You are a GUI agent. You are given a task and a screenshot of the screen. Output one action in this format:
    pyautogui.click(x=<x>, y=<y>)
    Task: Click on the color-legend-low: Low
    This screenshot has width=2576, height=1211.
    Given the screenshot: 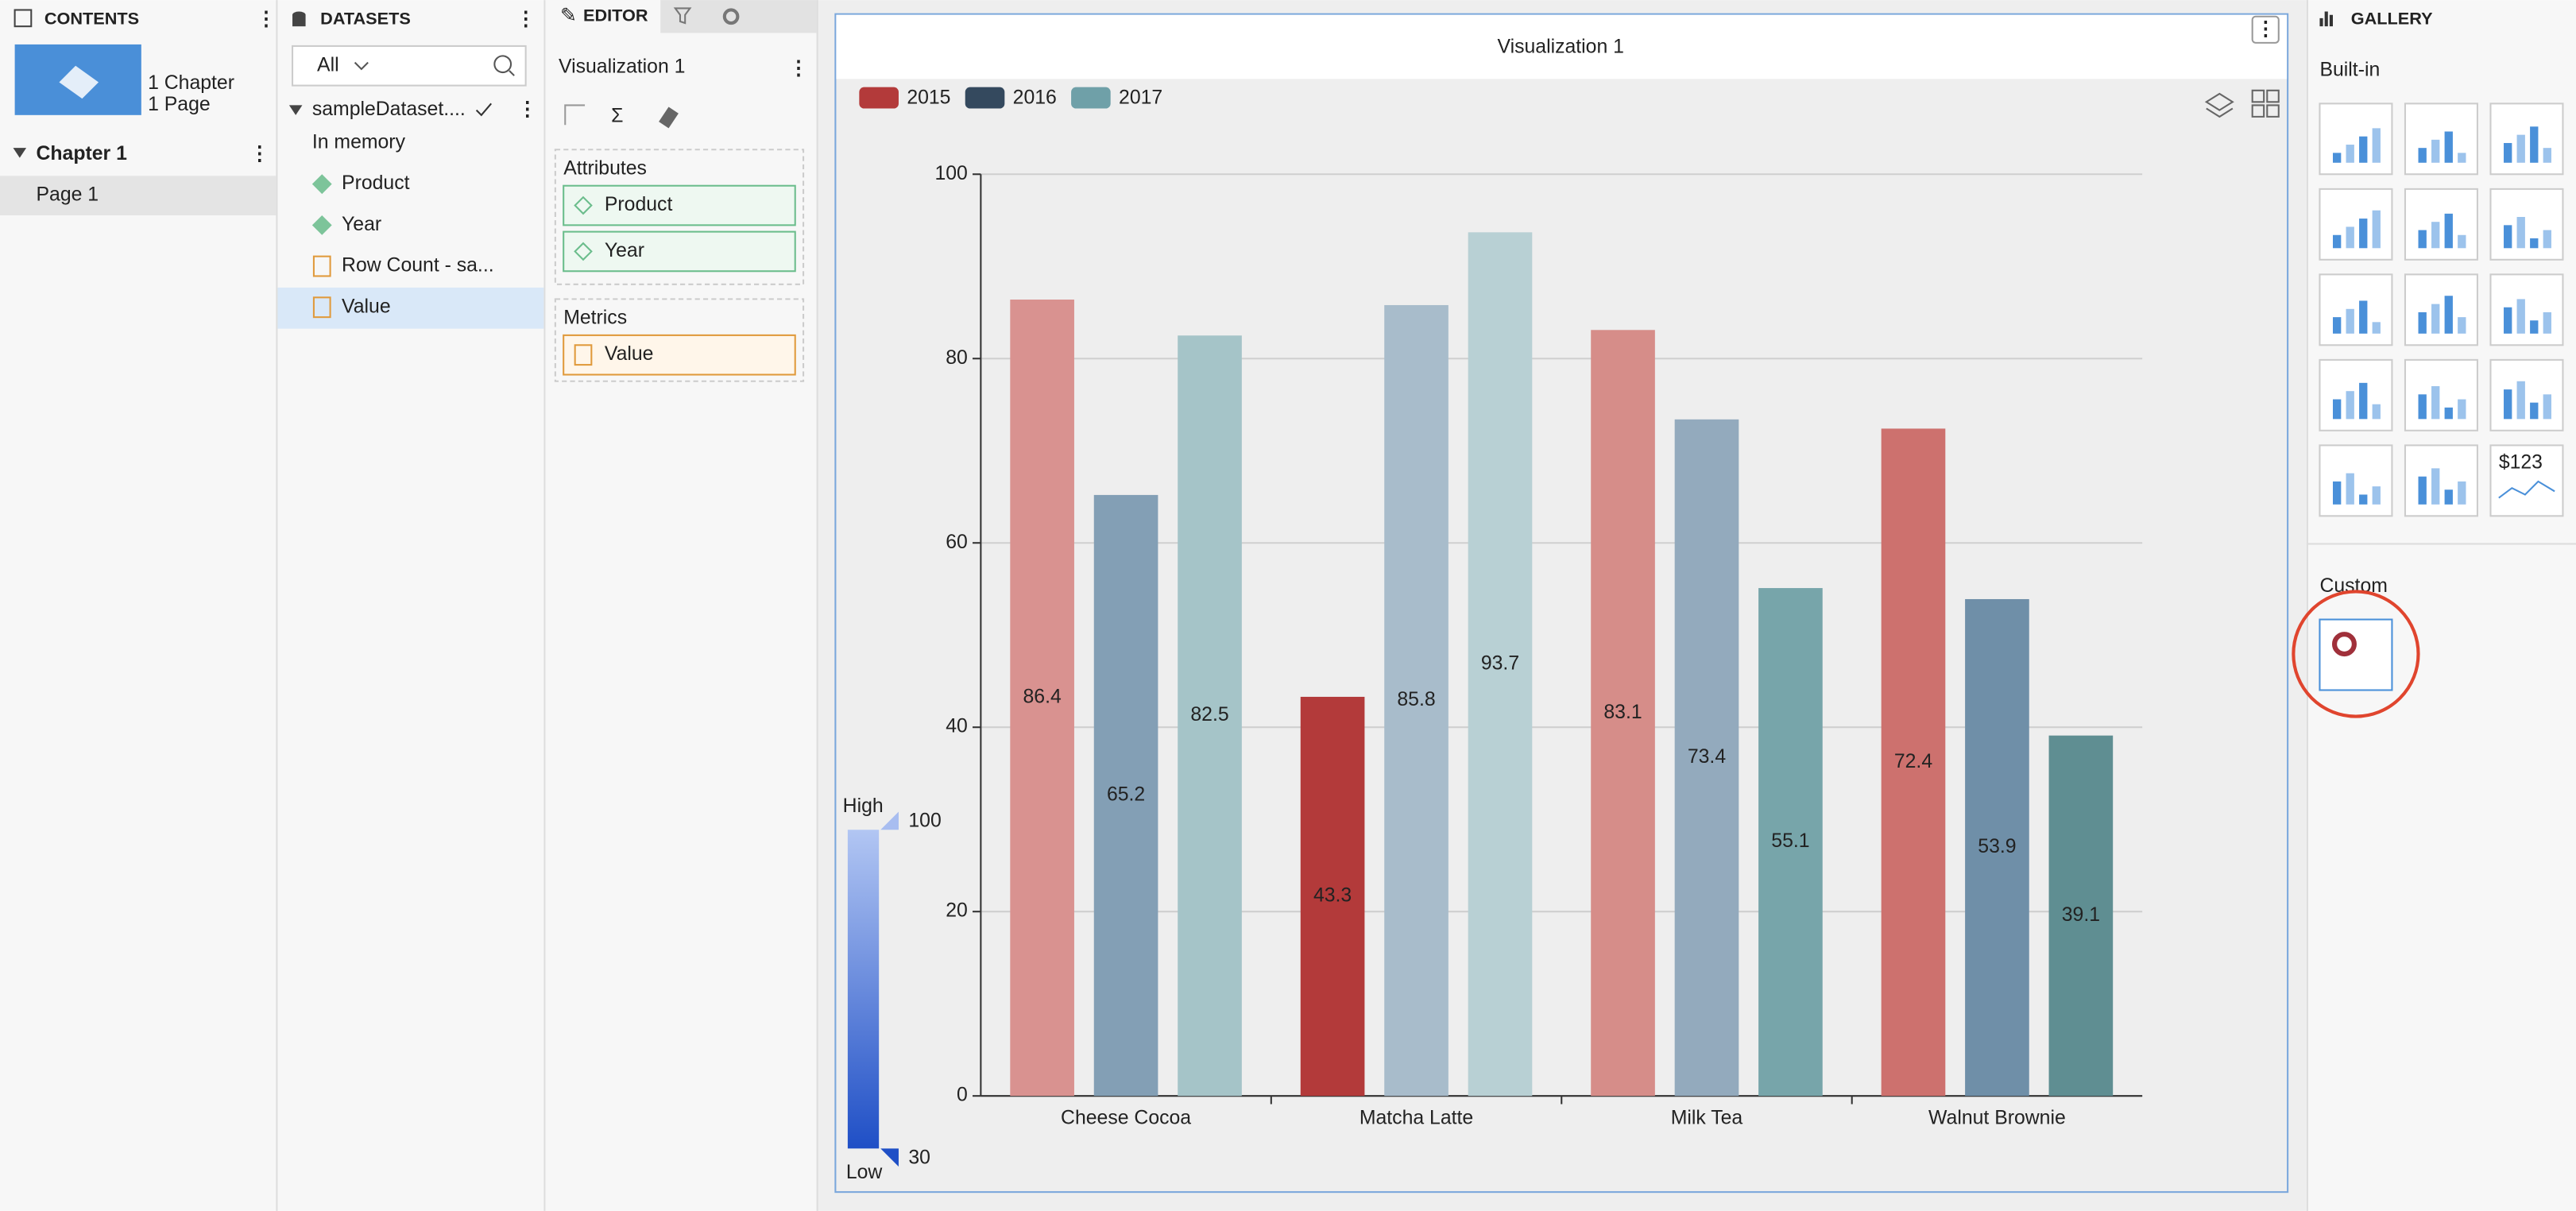 What is the action you would take?
    pyautogui.click(x=864, y=1172)
    